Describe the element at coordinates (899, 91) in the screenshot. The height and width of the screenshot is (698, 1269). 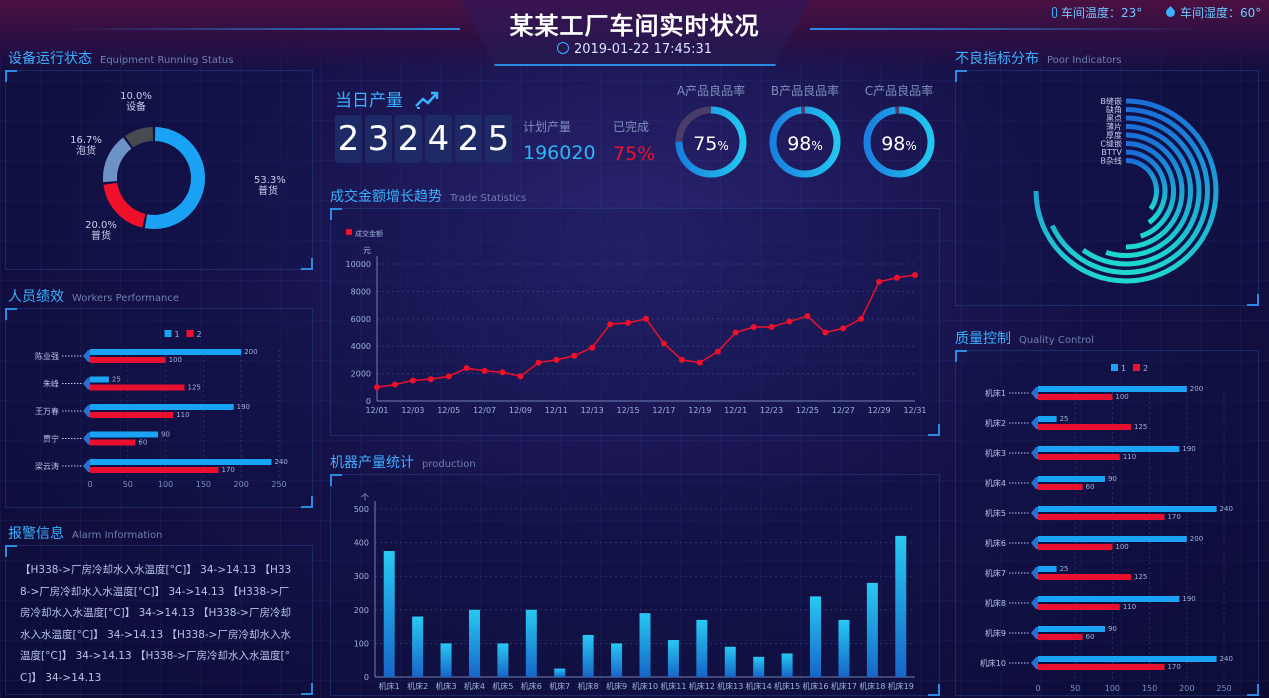
I see `gauge-title: C产品良品率` at that location.